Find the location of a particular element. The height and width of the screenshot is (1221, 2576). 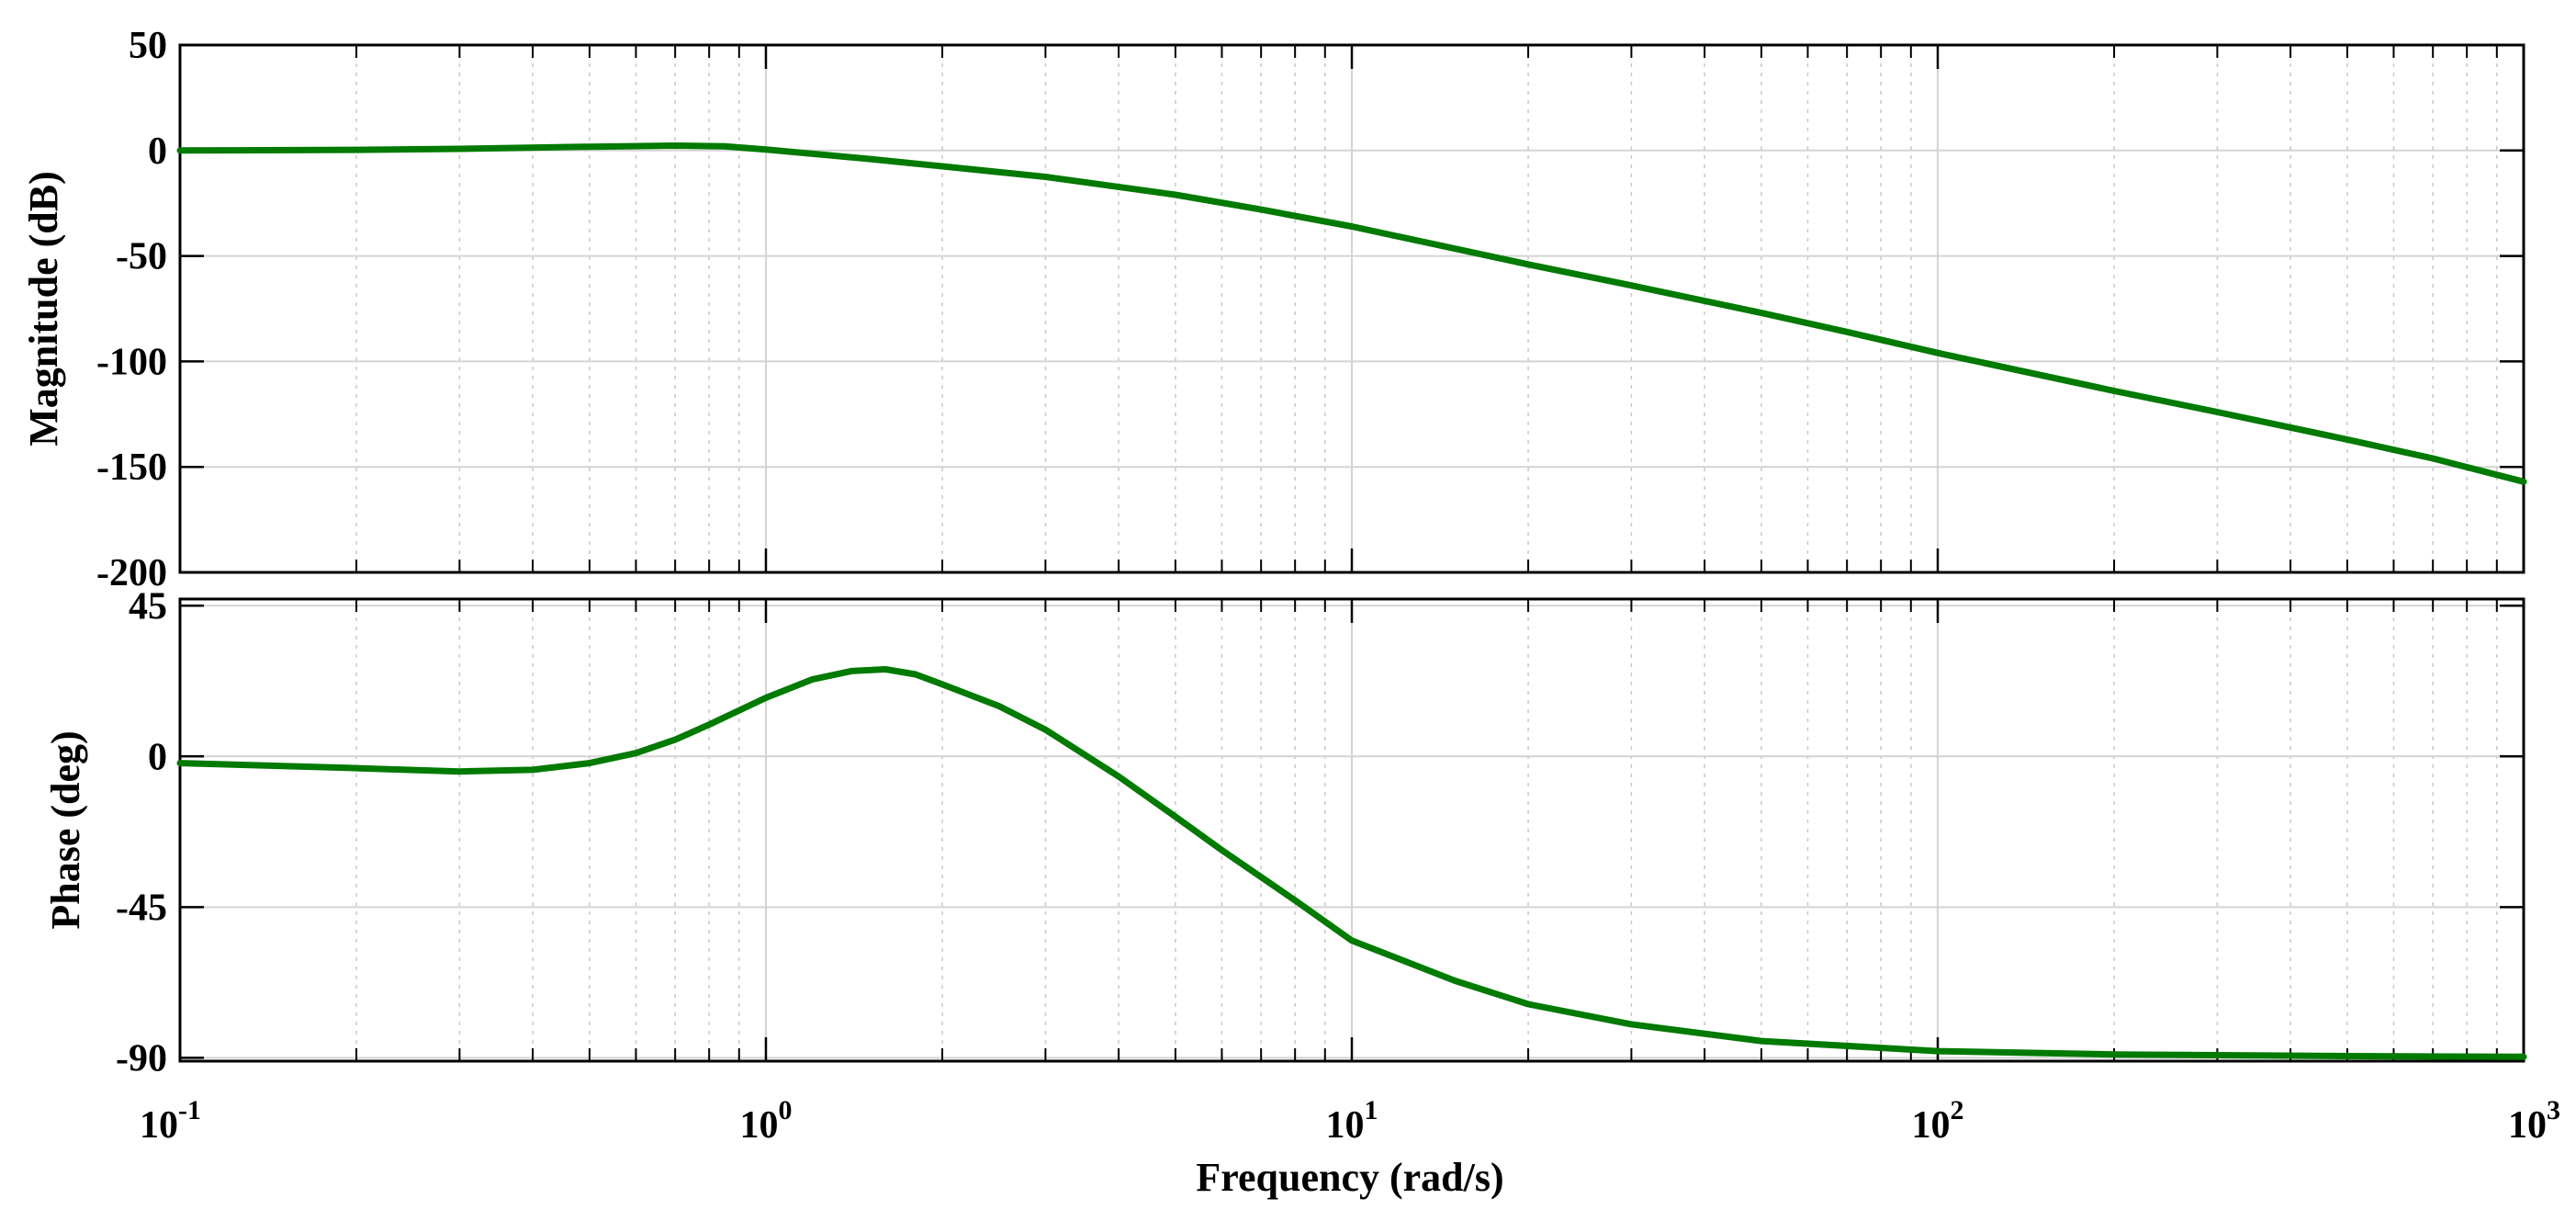

magnitude-y-tick-labels: 50 0 -50 -100 -150 -200 is located at coordinates (131, 309).